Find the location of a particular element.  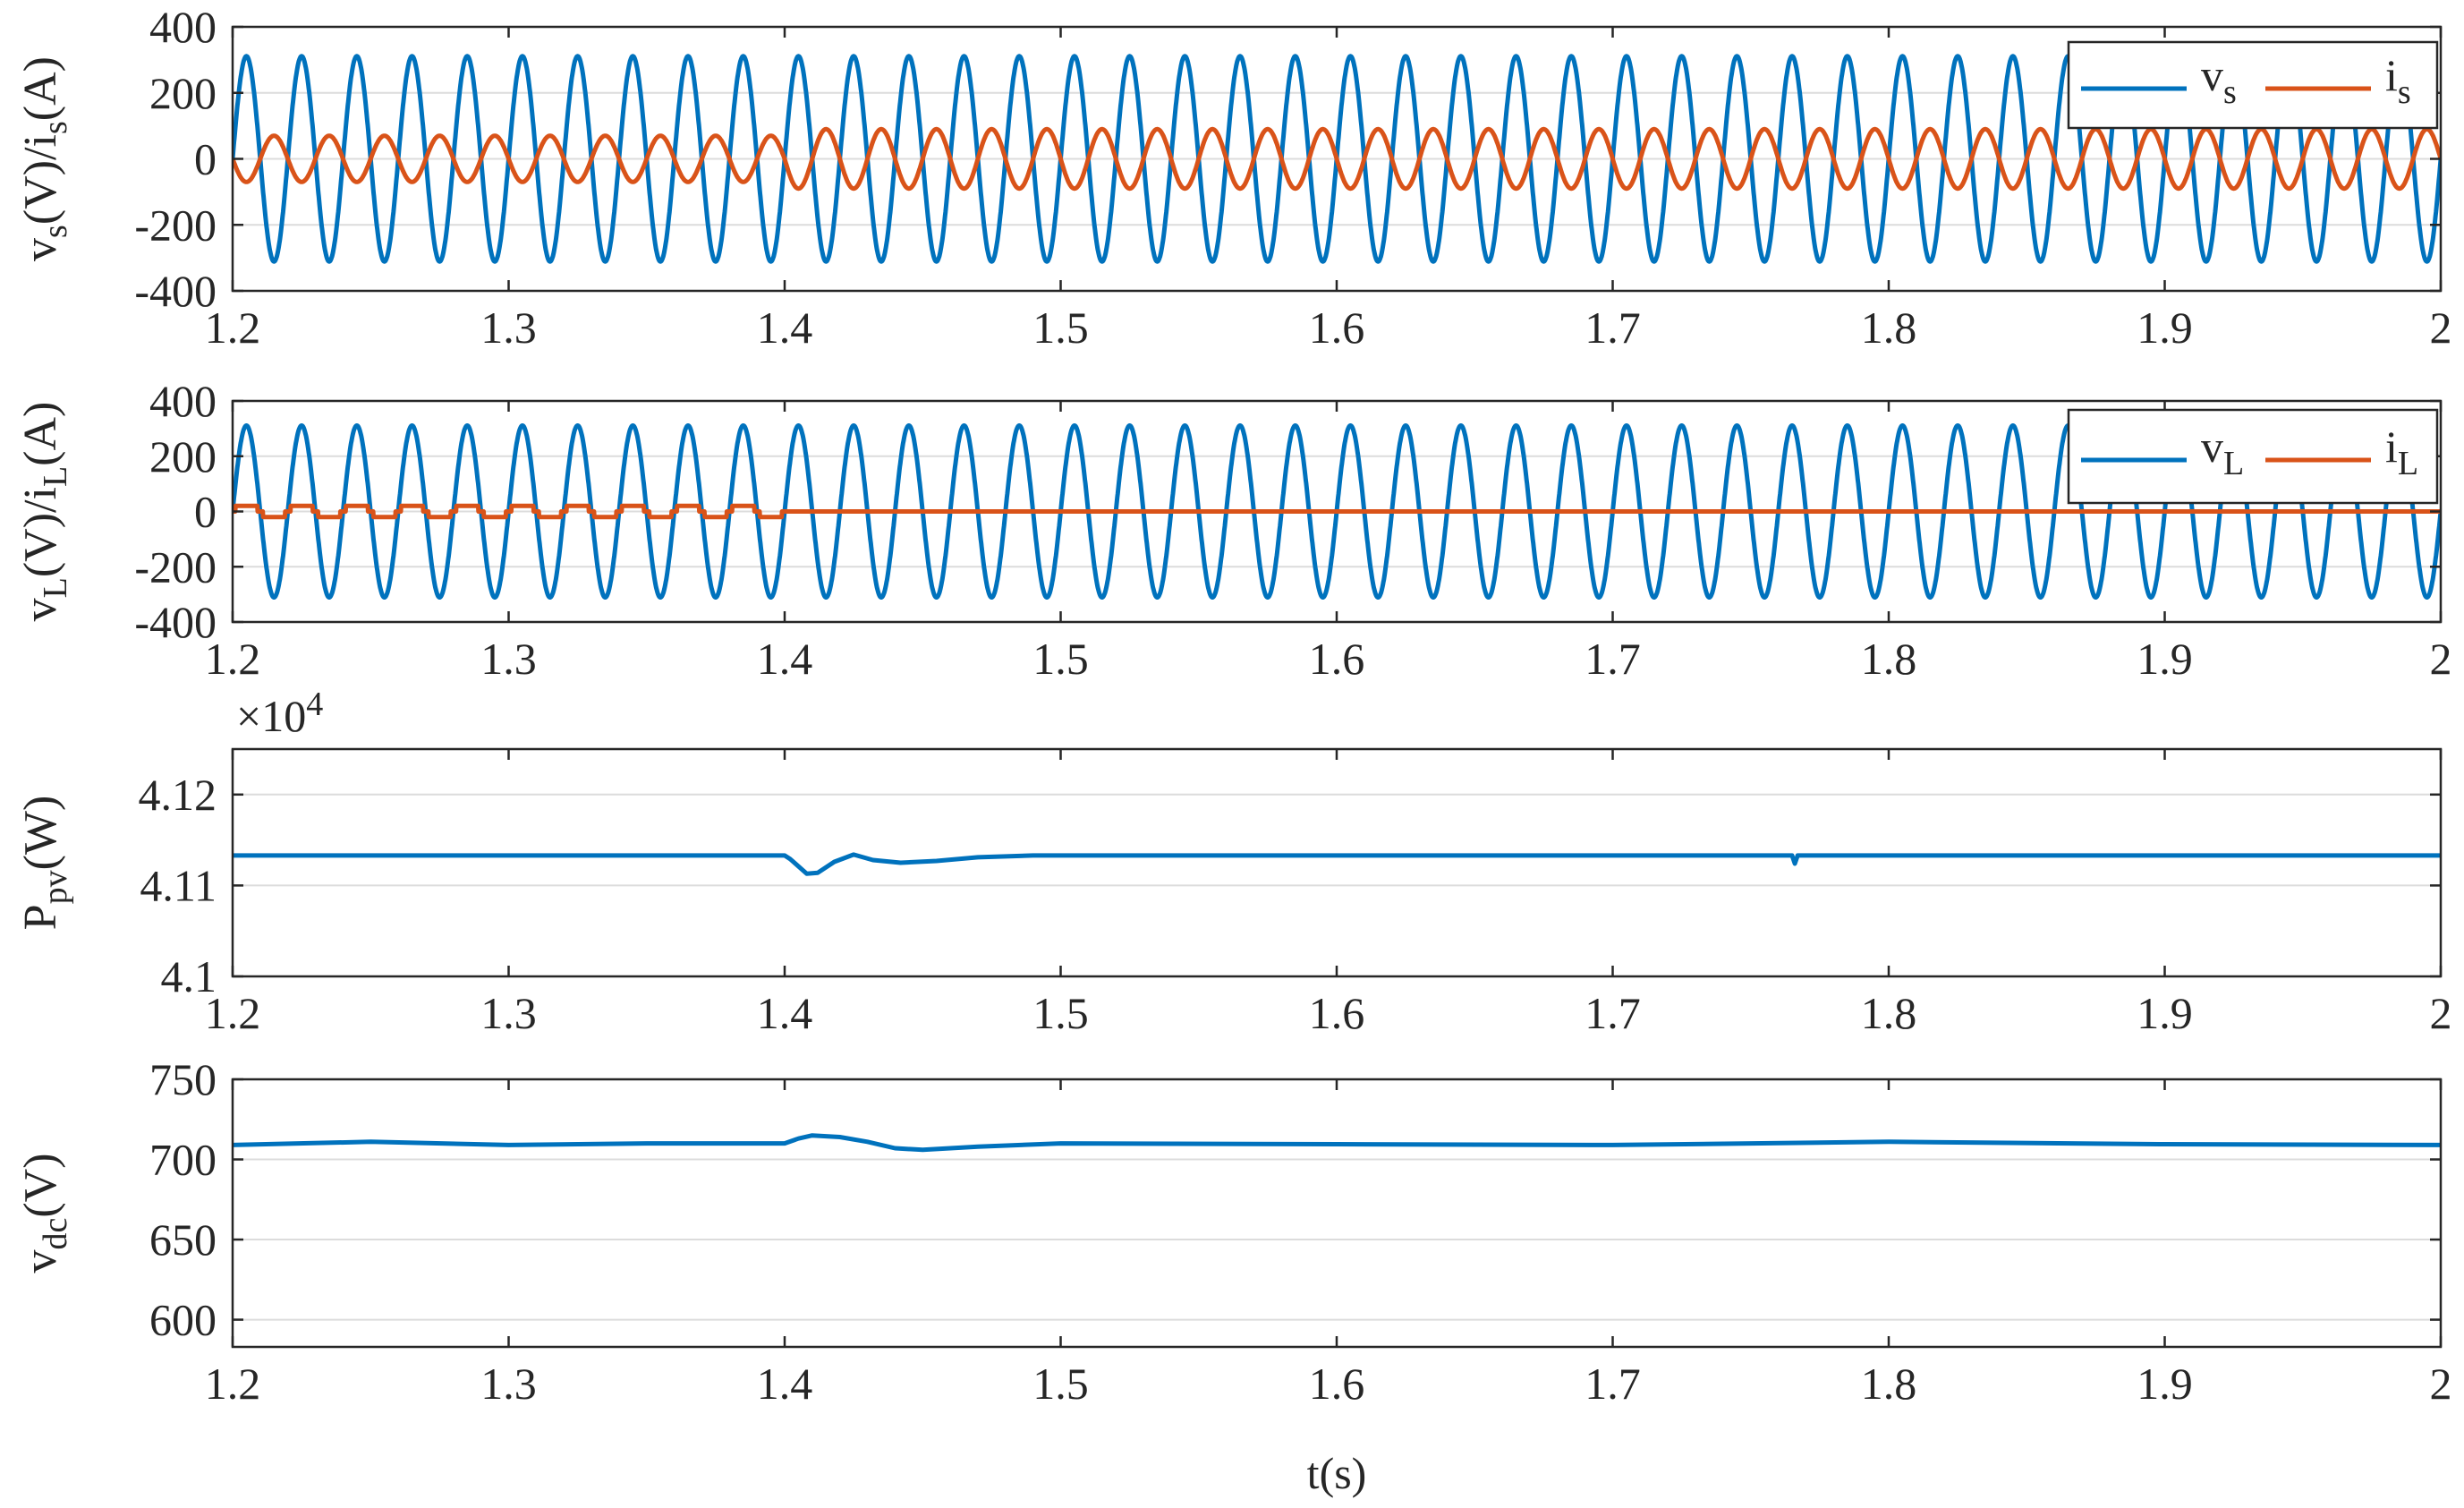

y-label-part: (V) is located at coordinates (40, 1185).